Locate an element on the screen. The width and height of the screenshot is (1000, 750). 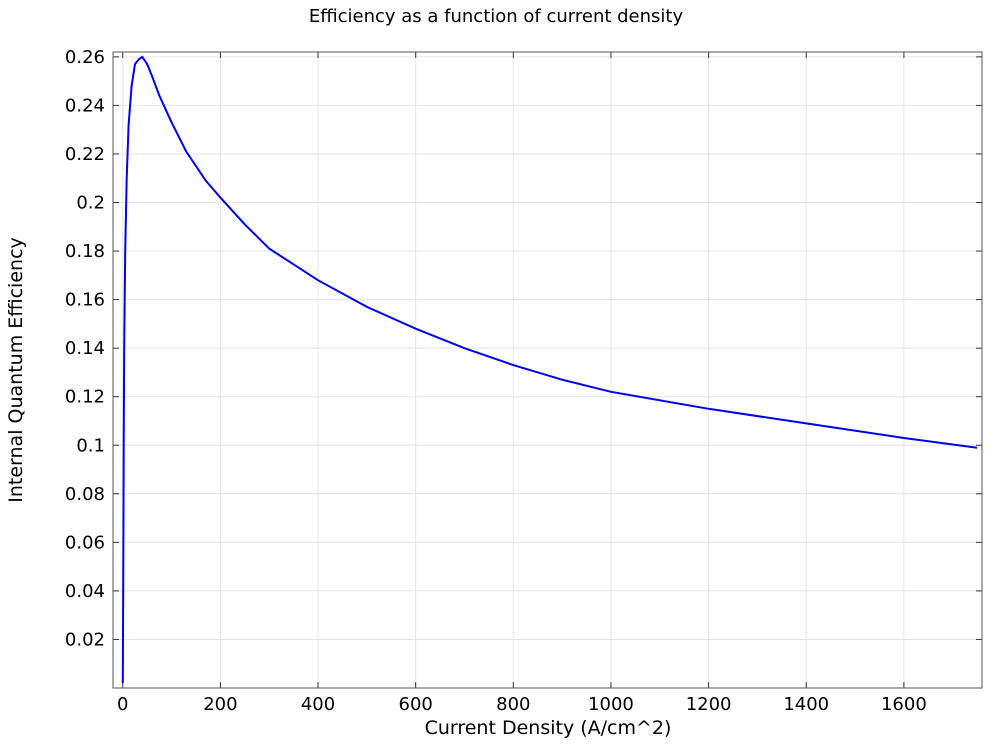
y-tick-label: 0.06 is located at coordinates (85, 542).